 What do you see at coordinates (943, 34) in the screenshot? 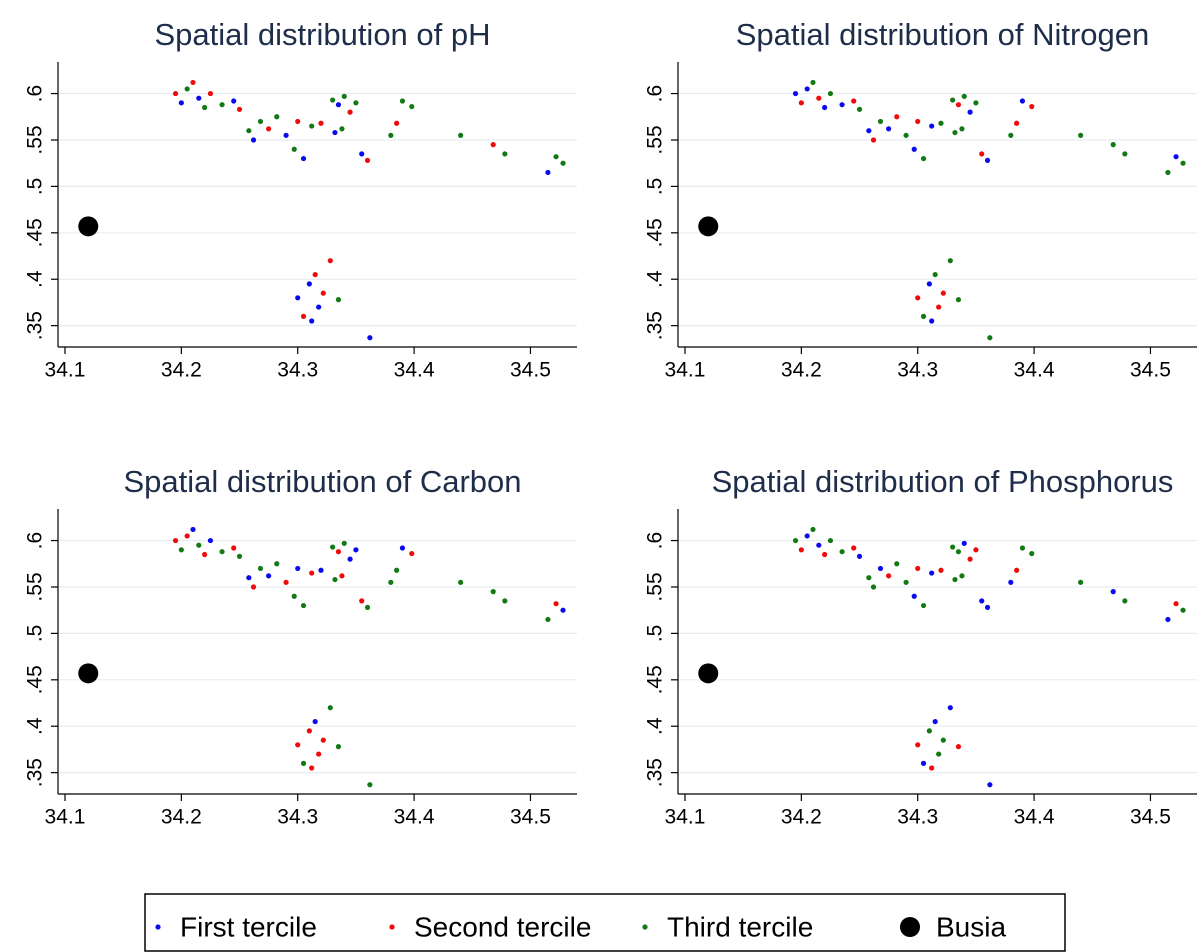
I see `chart-title: Spatial distribution of Nitrogen` at bounding box center [943, 34].